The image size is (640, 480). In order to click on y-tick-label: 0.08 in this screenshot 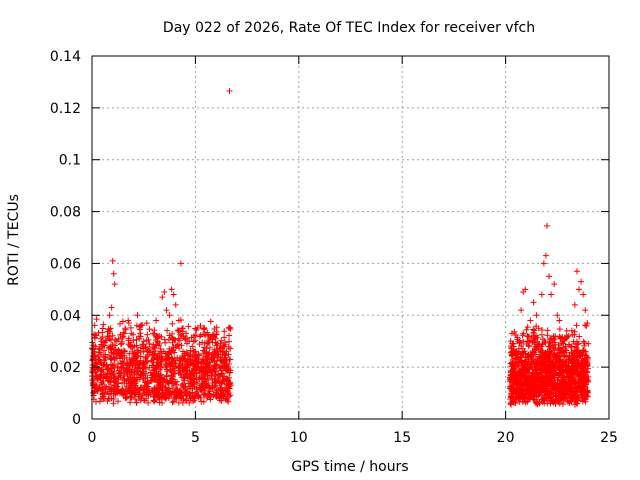, I will do `click(65, 213)`.